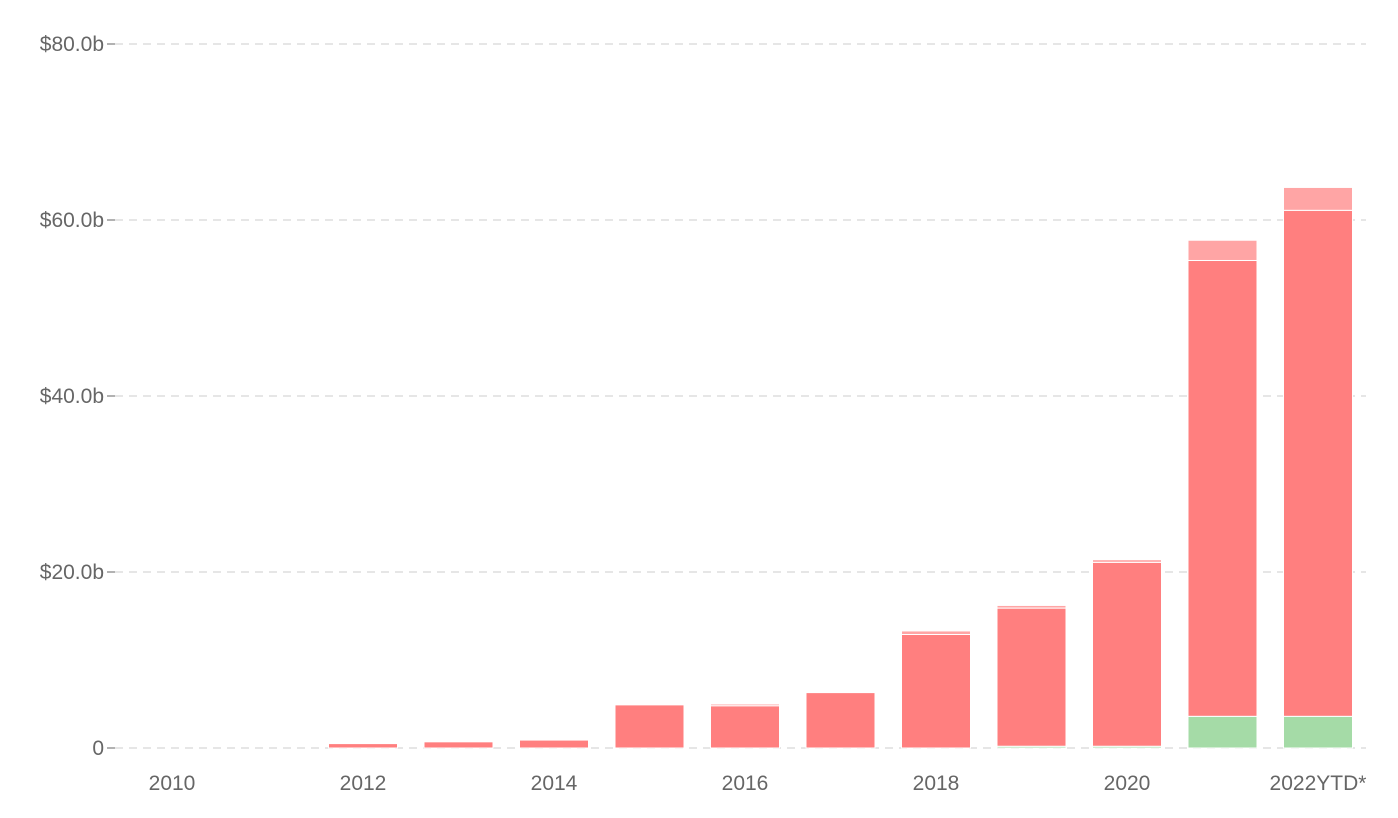 This screenshot has height=818, width=1398. What do you see at coordinates (72, 220) in the screenshot?
I see `y-tick-label: $60.0b` at bounding box center [72, 220].